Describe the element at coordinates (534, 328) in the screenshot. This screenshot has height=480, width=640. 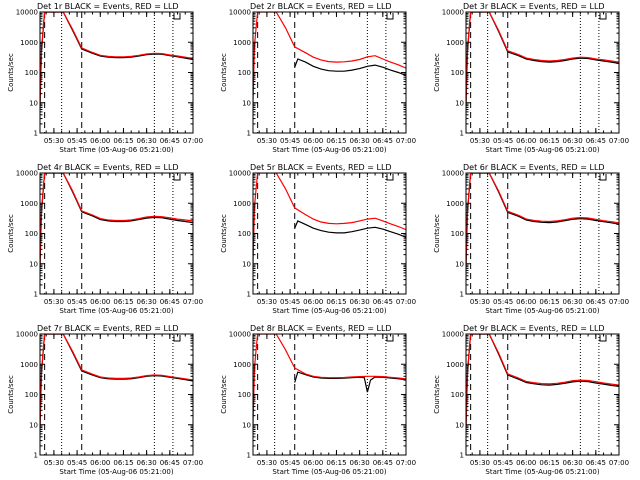
I see `panel-title: Det 9r BLACK = Events, RED = LLD` at that location.